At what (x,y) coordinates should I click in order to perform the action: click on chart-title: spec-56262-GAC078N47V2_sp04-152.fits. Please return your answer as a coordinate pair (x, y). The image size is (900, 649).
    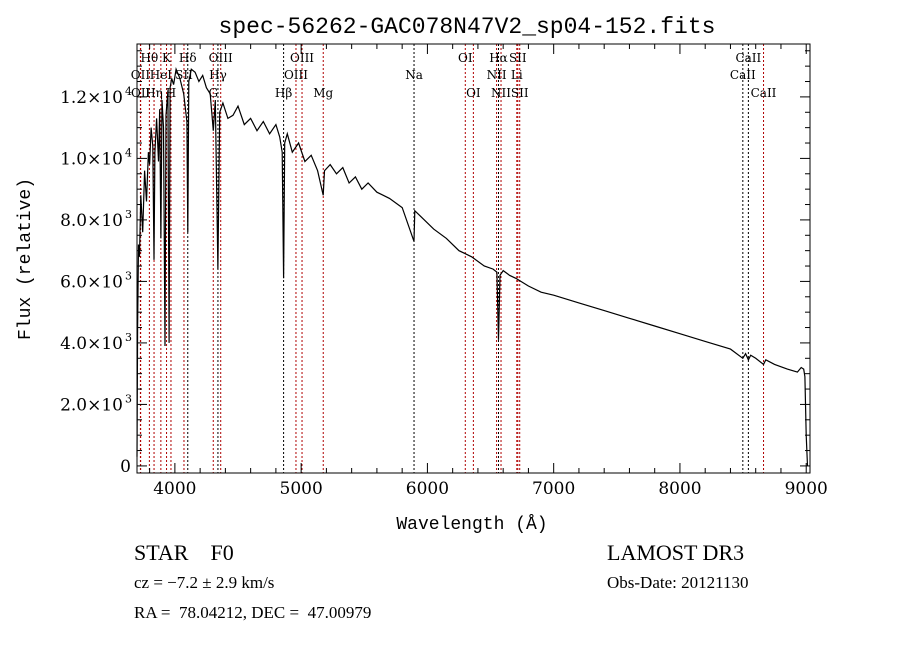
    Looking at the image, I should click on (467, 27).